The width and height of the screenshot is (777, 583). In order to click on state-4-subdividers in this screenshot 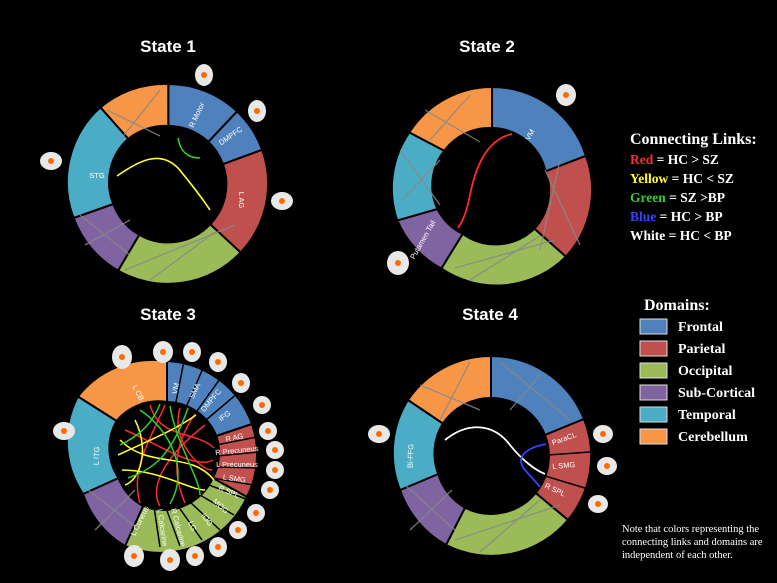, I will do `click(567, 470)`.